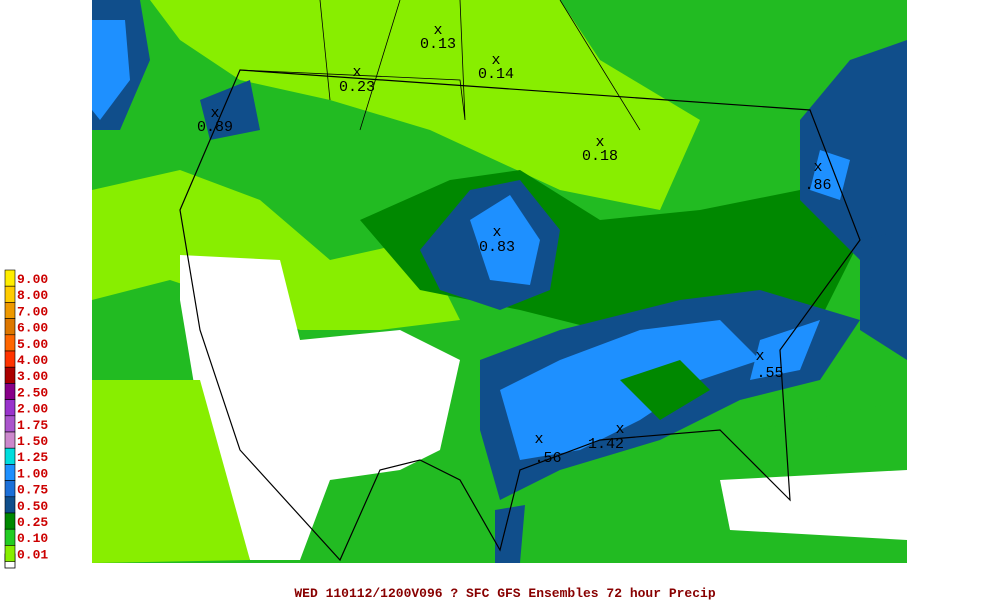  Describe the element at coordinates (438, 44) in the screenshot. I see `annotation-value: 0.13` at that location.